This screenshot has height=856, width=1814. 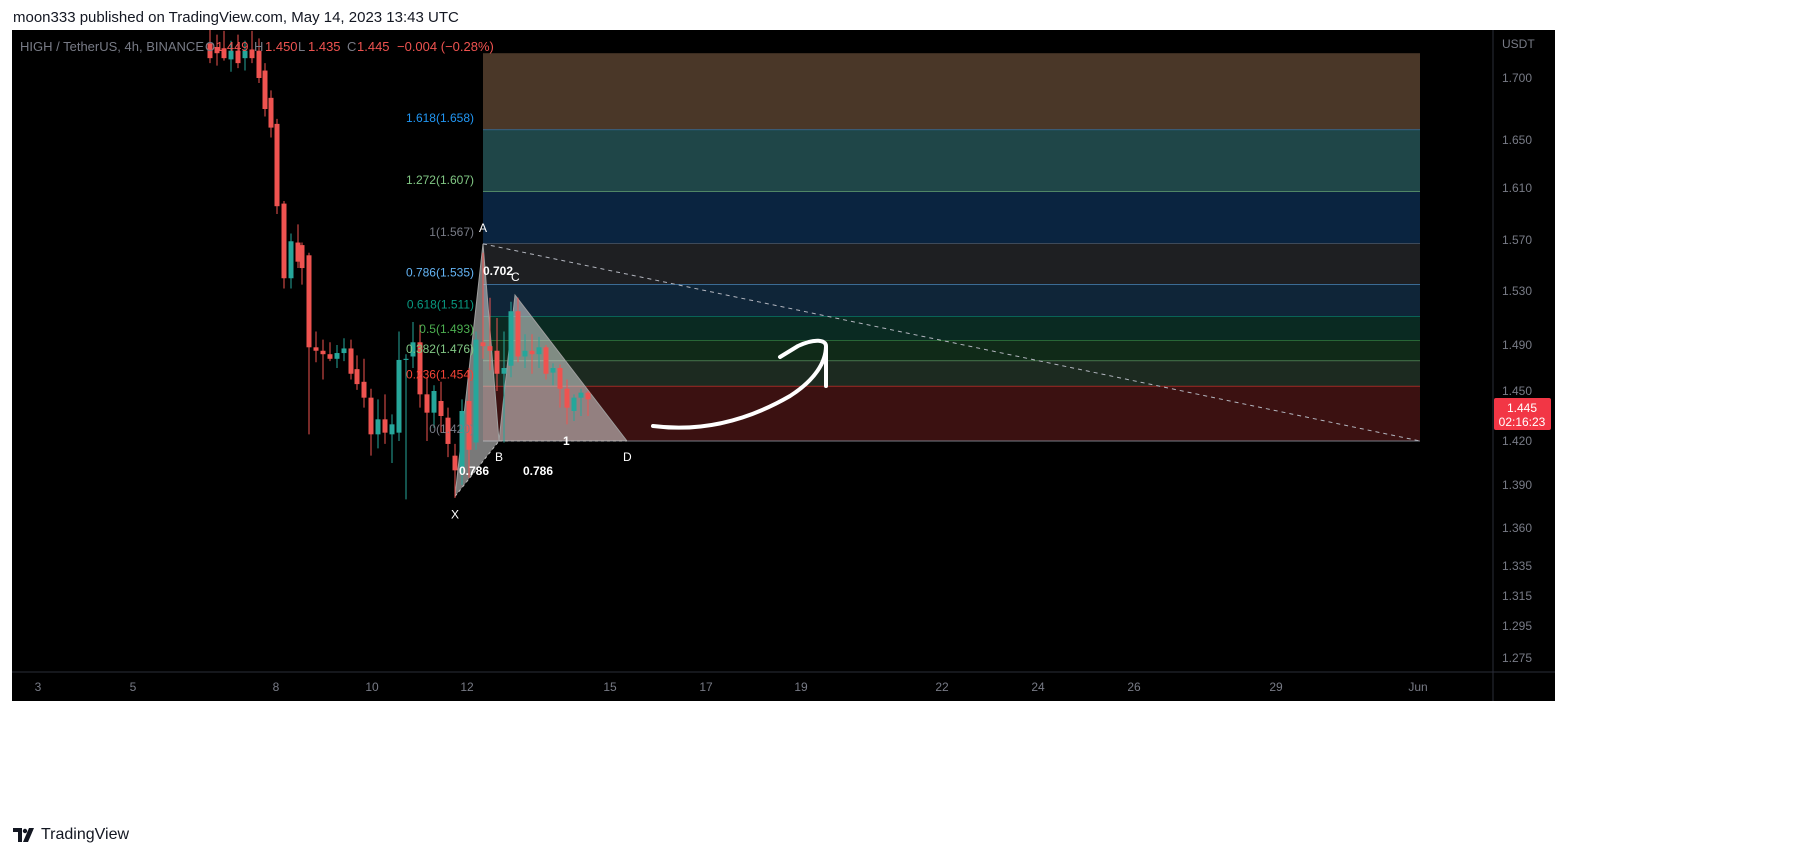 I want to click on y-tick-label: 1.335, so click(x=1517, y=566).